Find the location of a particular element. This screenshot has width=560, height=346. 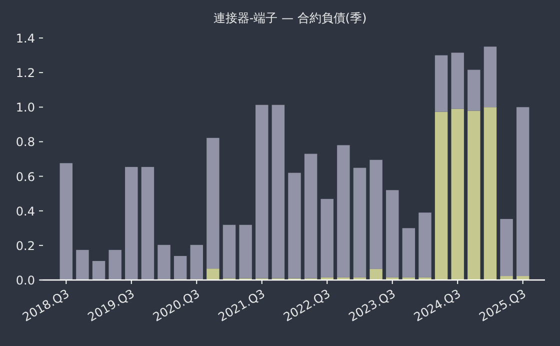

y-tick-label: 0.8 is located at coordinates (25, 142).